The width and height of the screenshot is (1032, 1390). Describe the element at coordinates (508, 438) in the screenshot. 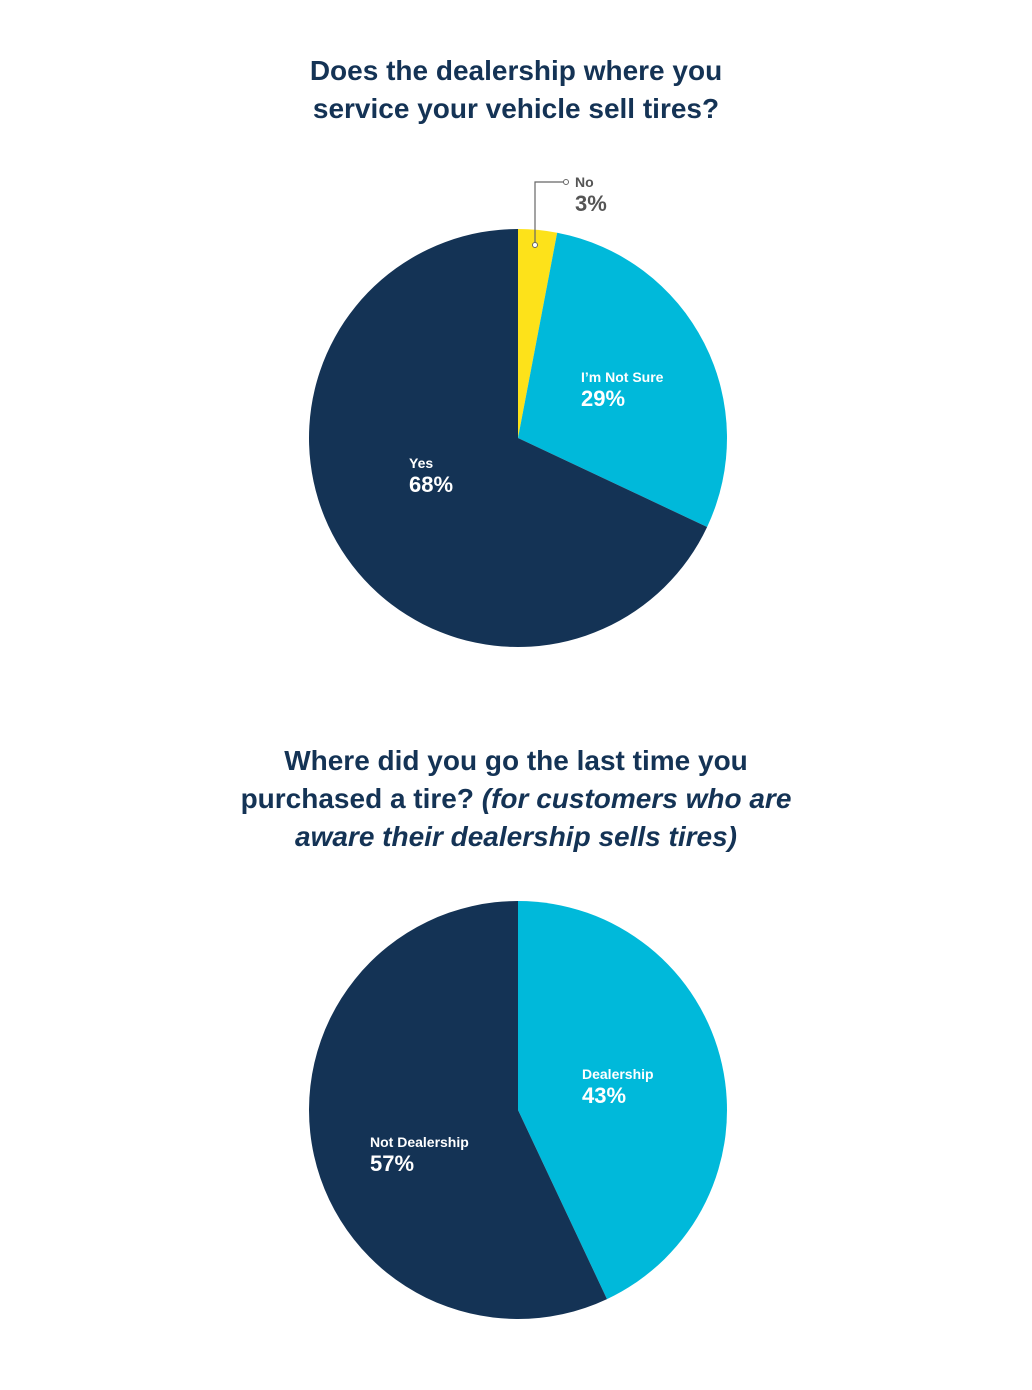

I see `pie-slice-yes` at that location.